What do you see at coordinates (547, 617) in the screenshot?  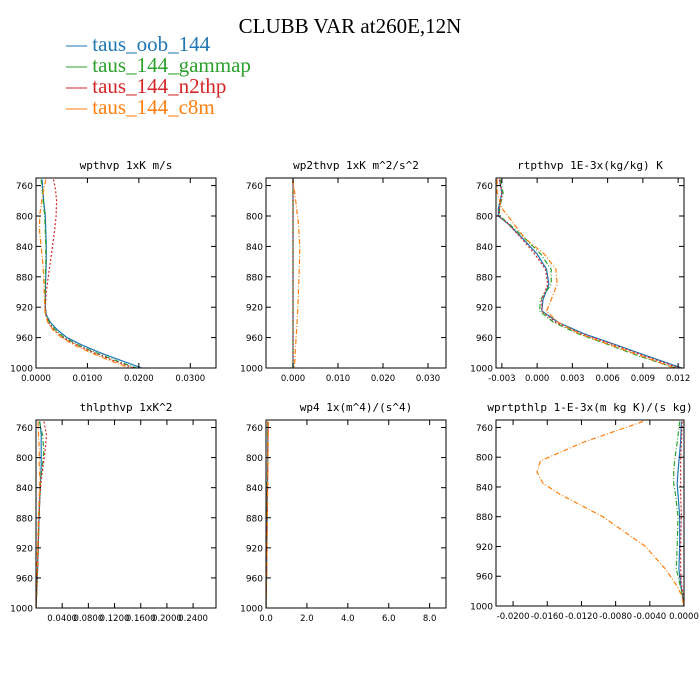 I see `x-tick-label: -0.0160` at bounding box center [547, 617].